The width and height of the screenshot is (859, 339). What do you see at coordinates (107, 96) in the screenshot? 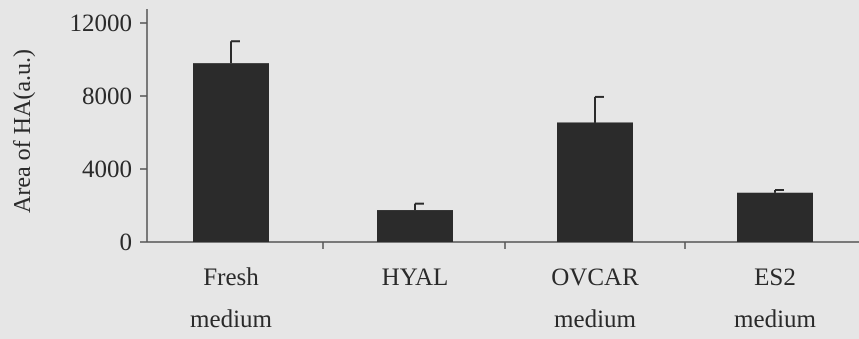
I see `y-tick-label: 8000` at bounding box center [107, 96].